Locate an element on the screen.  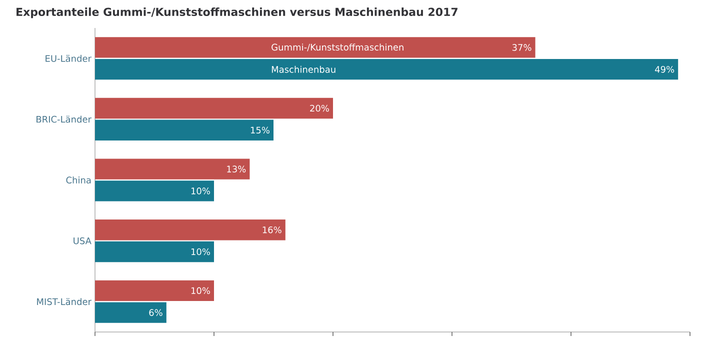
y-tick-label: MIST-Länder is located at coordinates (64, 302).